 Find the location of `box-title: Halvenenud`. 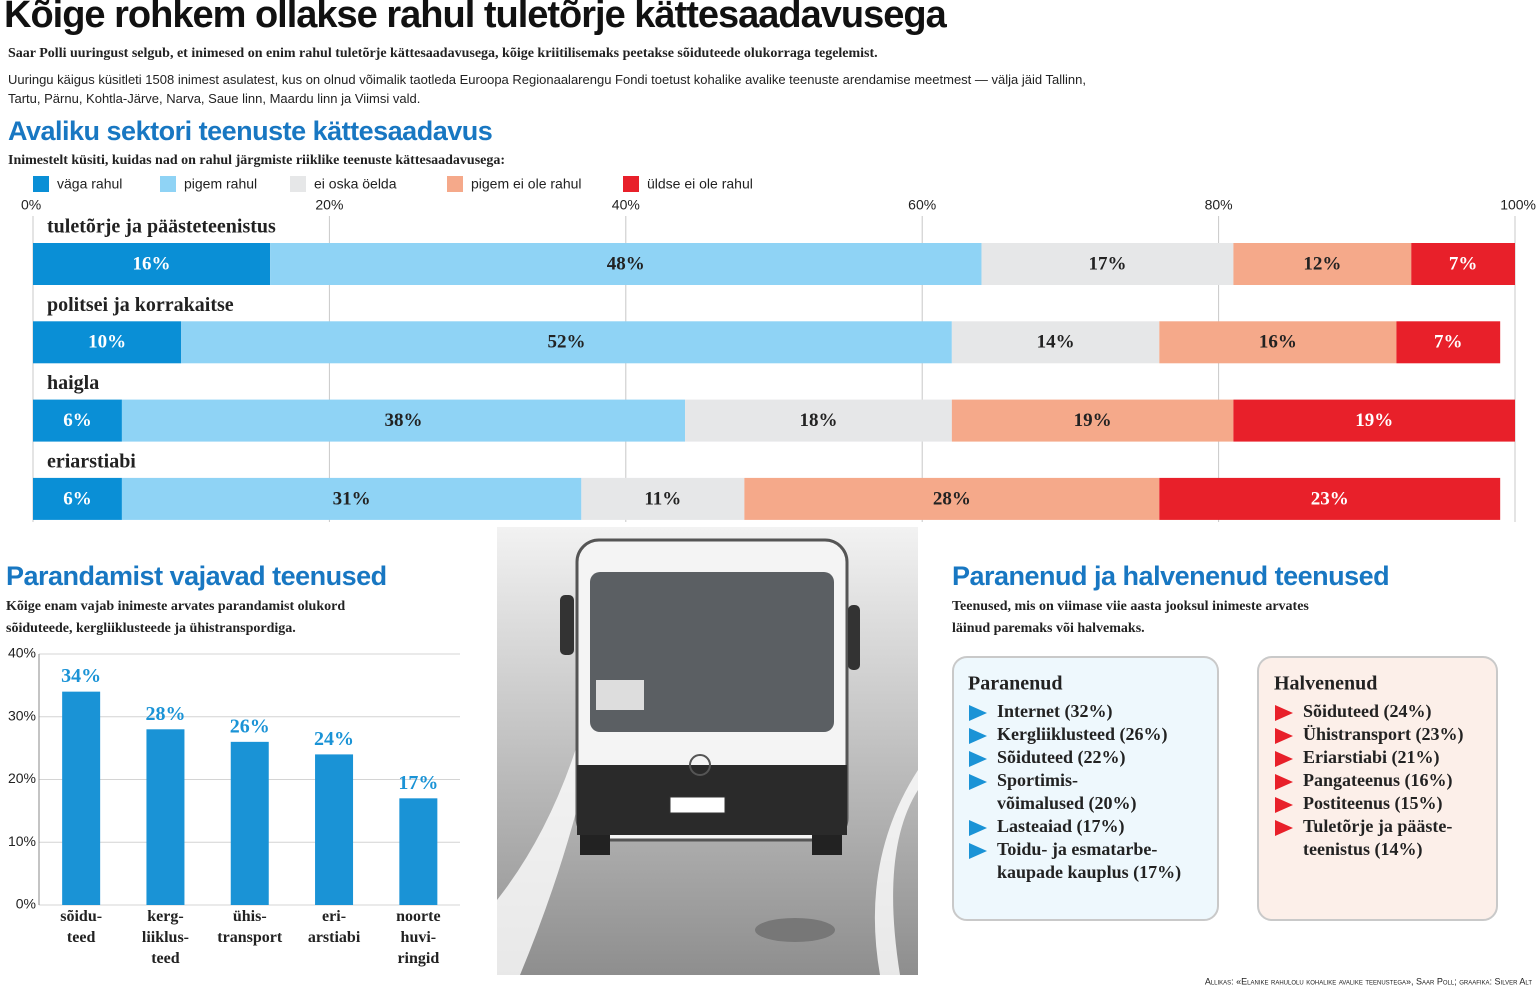

box-title: Halvenenud is located at coordinates (1325, 684).